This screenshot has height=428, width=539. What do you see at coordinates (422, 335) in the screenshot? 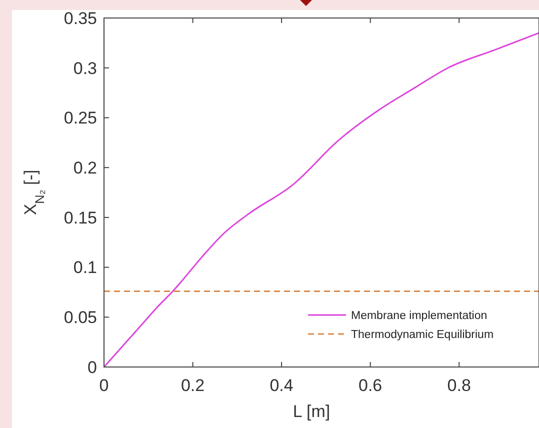
I see `legend-label: Thermodynamic Equilibrium` at bounding box center [422, 335].